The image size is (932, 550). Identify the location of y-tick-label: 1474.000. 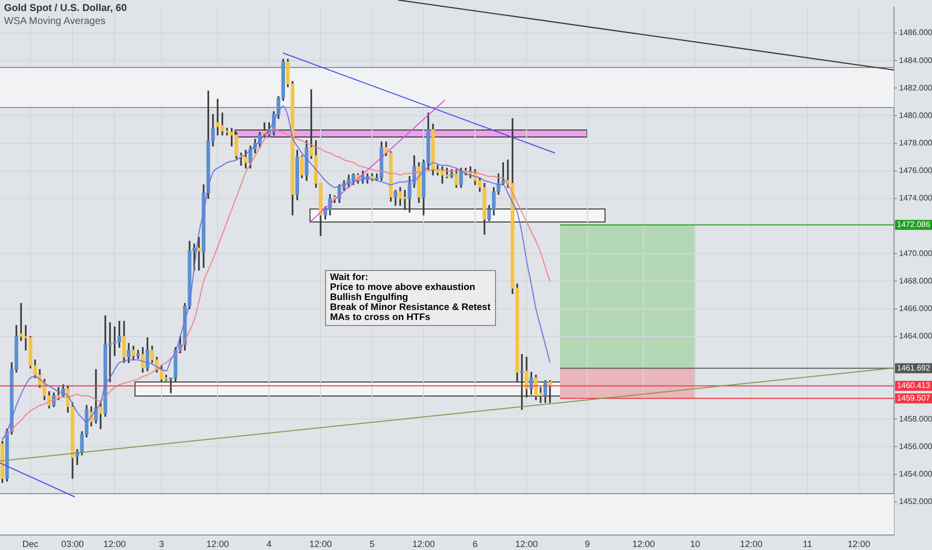
(915, 198).